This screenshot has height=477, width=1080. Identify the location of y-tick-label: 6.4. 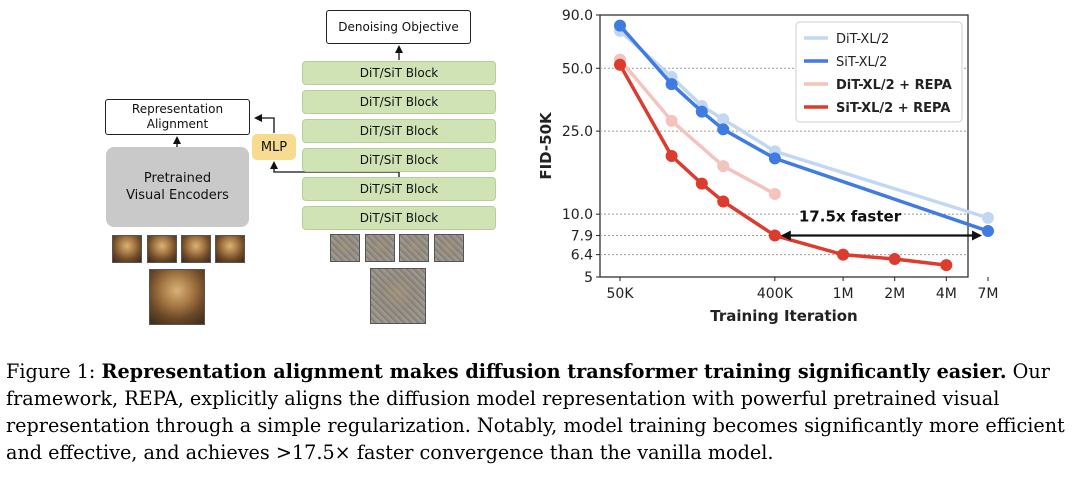
(582, 256).